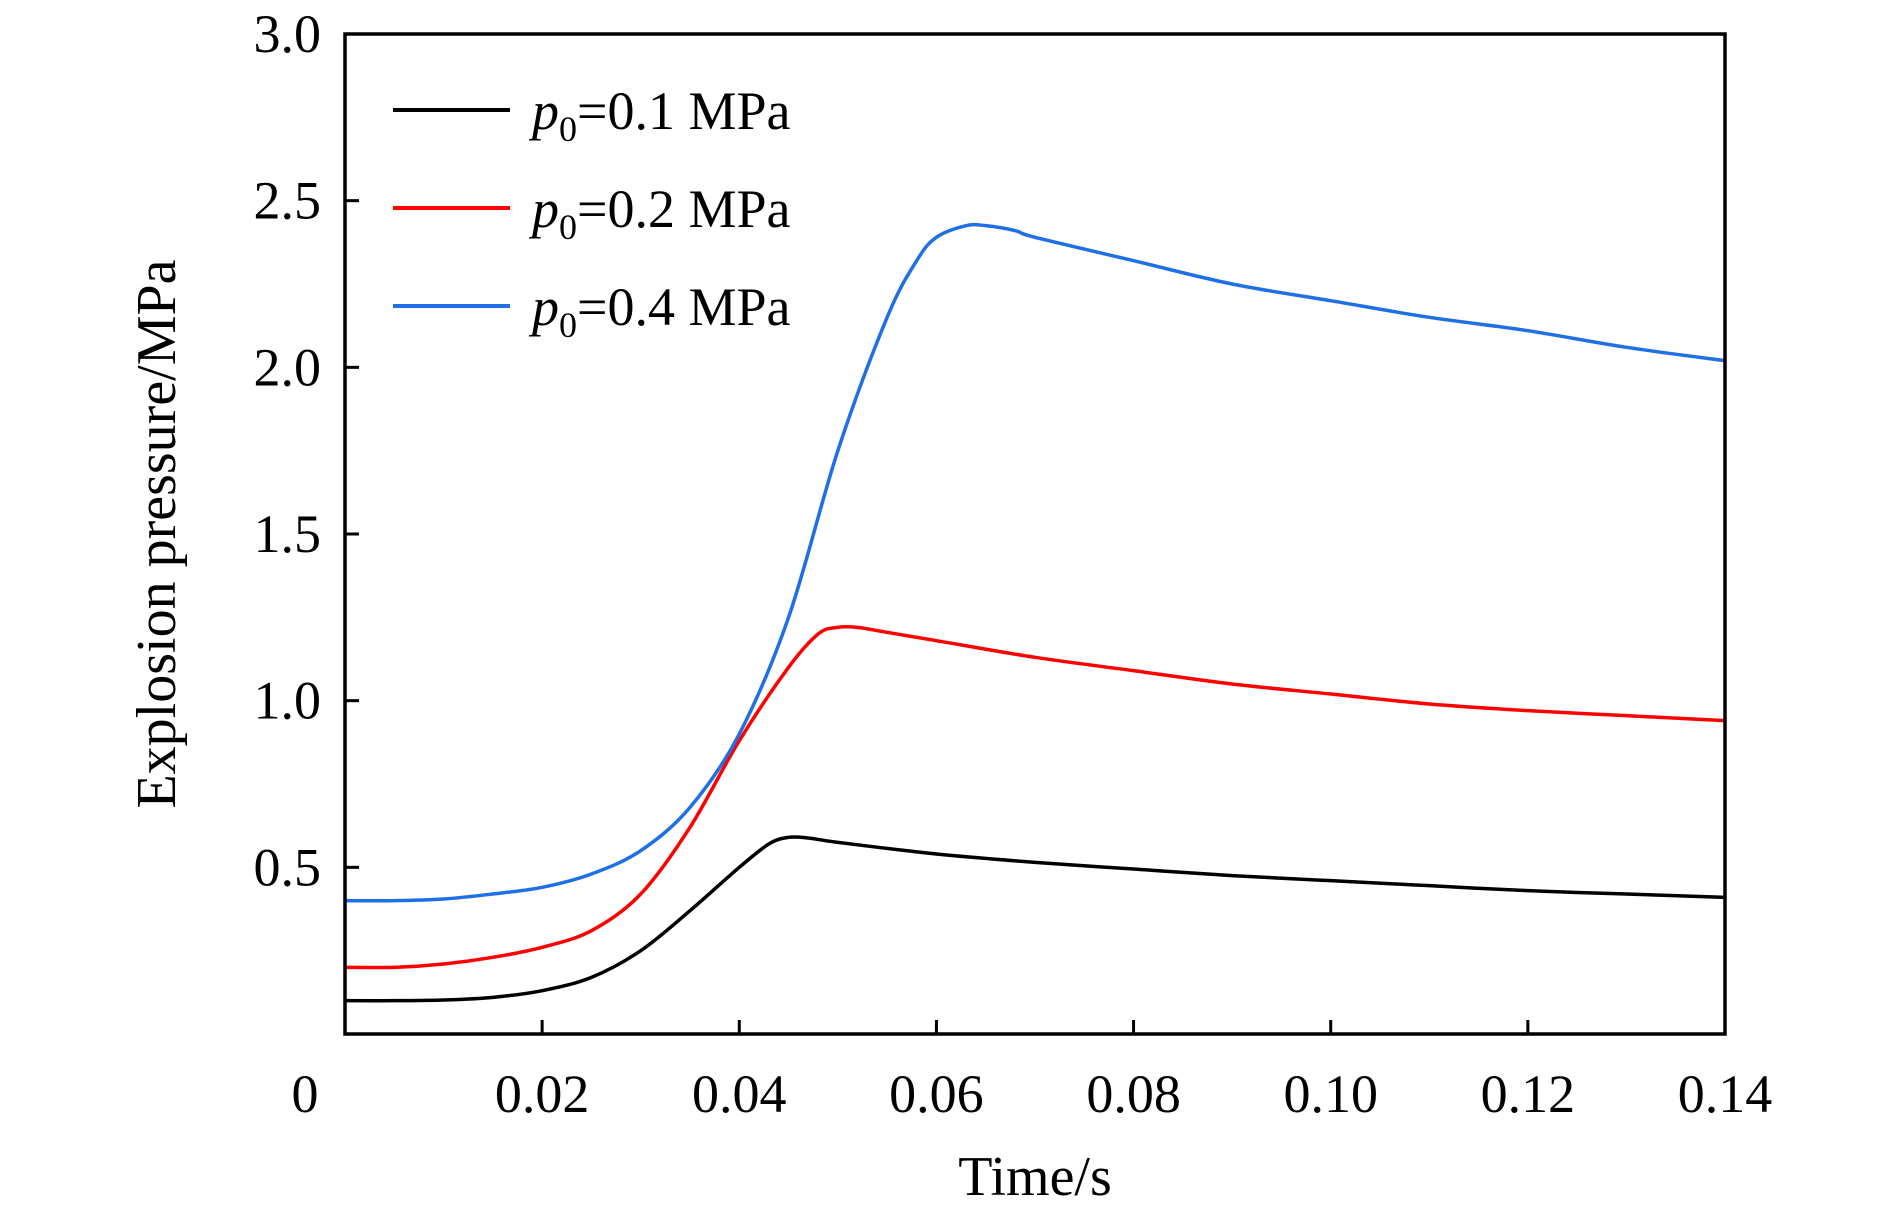  What do you see at coordinates (1330, 1094) in the screenshot?
I see `x-tick-label: 0.10` at bounding box center [1330, 1094].